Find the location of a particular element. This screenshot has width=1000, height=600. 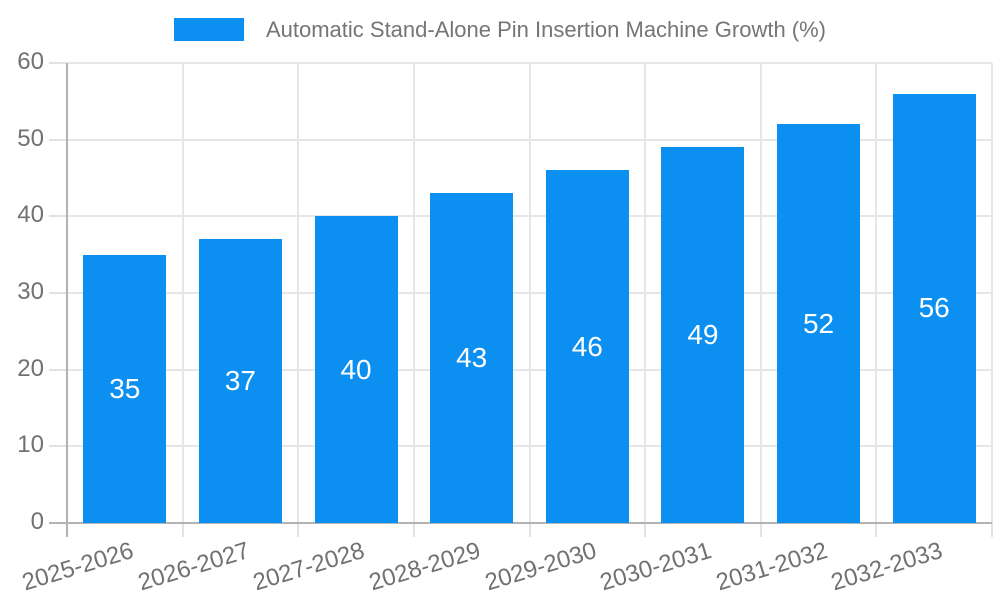

x-axis-label: 2026-2027 is located at coordinates (193, 567).